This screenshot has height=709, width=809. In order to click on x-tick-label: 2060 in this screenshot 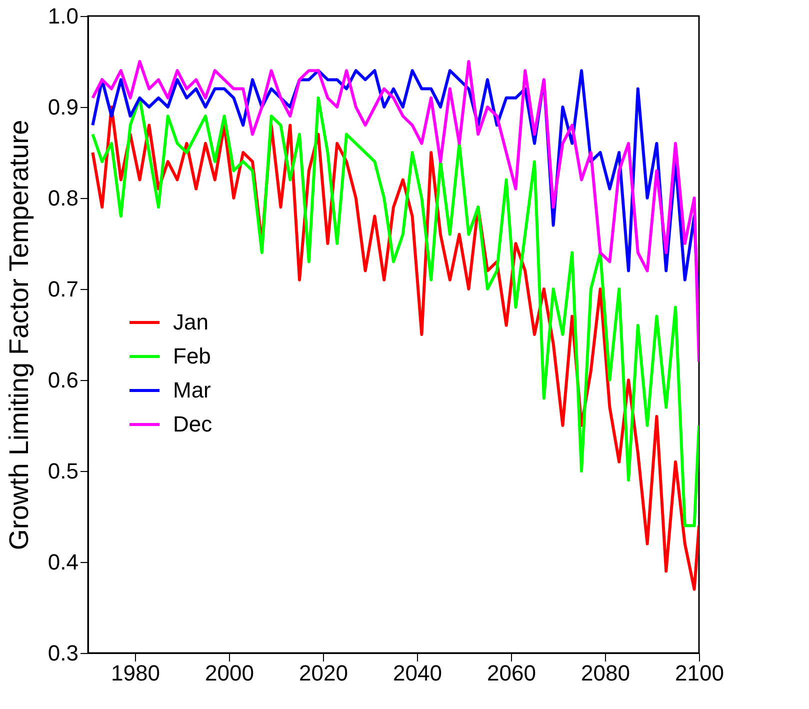, I will do `click(511, 673)`.